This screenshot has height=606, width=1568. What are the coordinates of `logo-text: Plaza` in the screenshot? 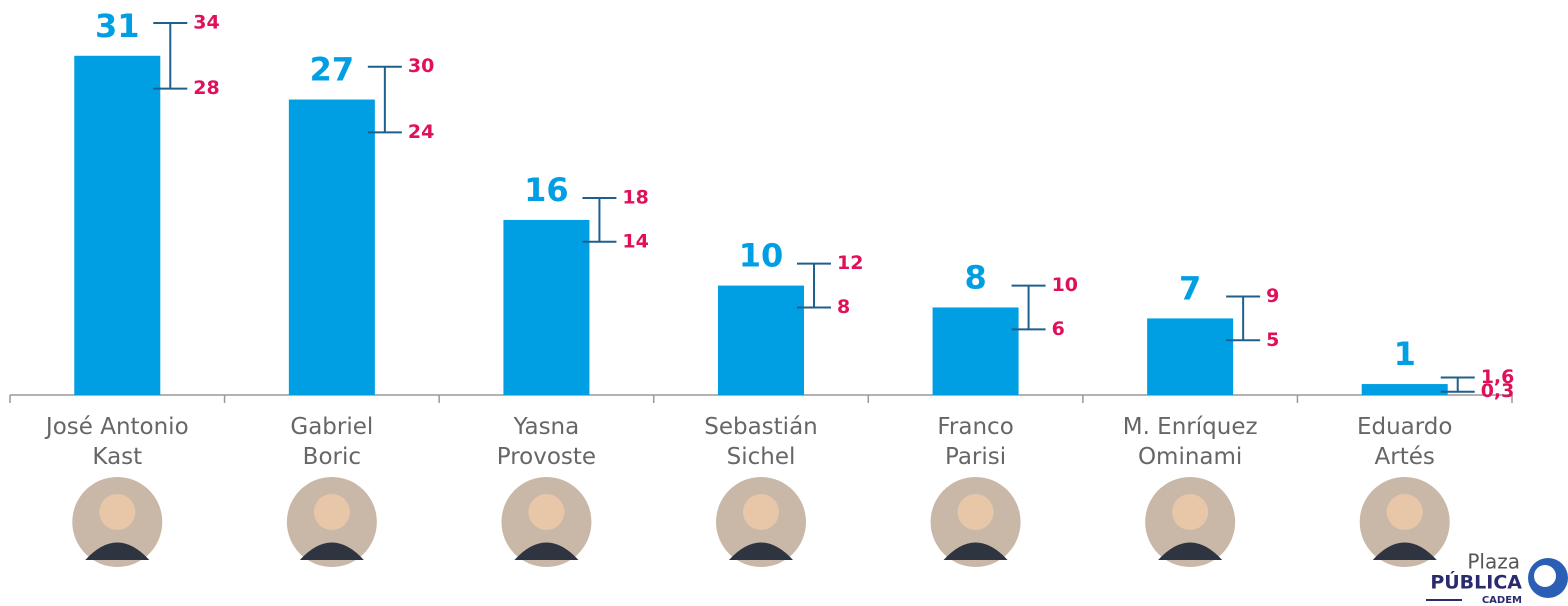 It's located at (1493, 562).